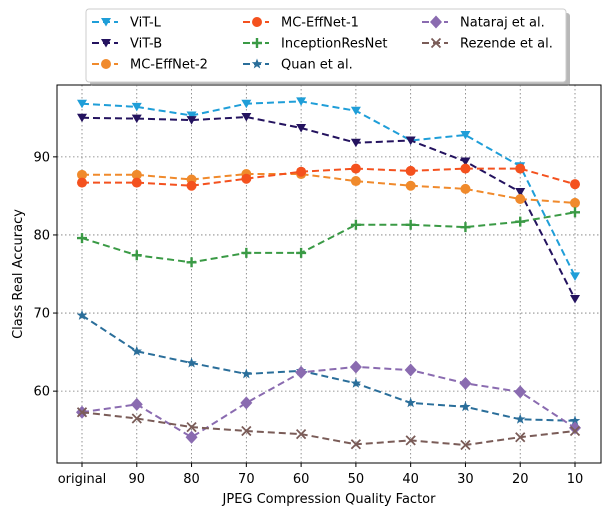 This screenshot has height=516, width=609. What do you see at coordinates (410, 479) in the screenshot?
I see `x-tick-label: 40` at bounding box center [410, 479].